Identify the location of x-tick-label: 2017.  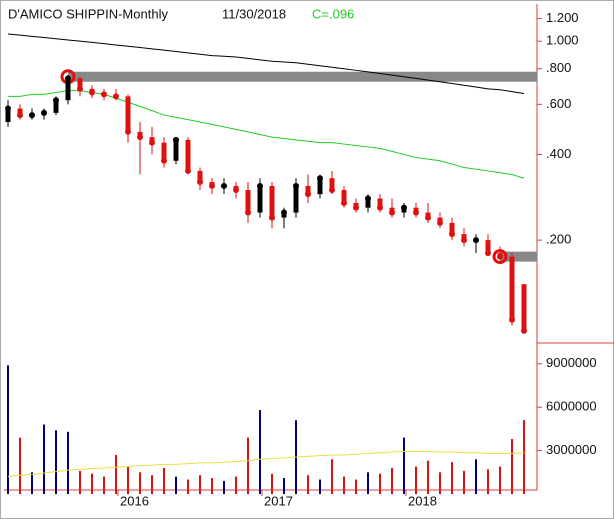
(278, 500).